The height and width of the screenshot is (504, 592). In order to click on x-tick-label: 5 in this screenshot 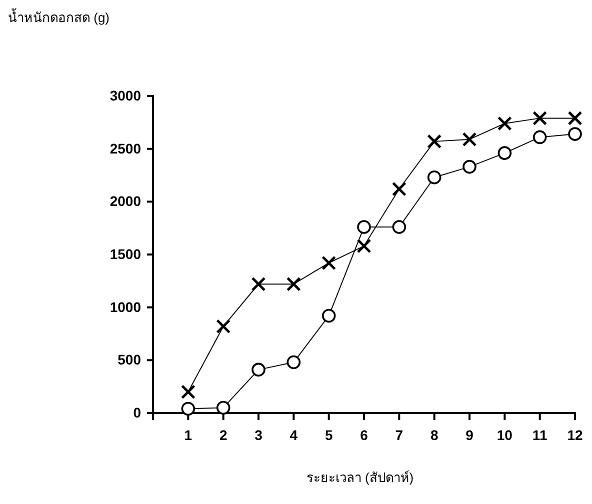, I will do `click(328, 434)`.